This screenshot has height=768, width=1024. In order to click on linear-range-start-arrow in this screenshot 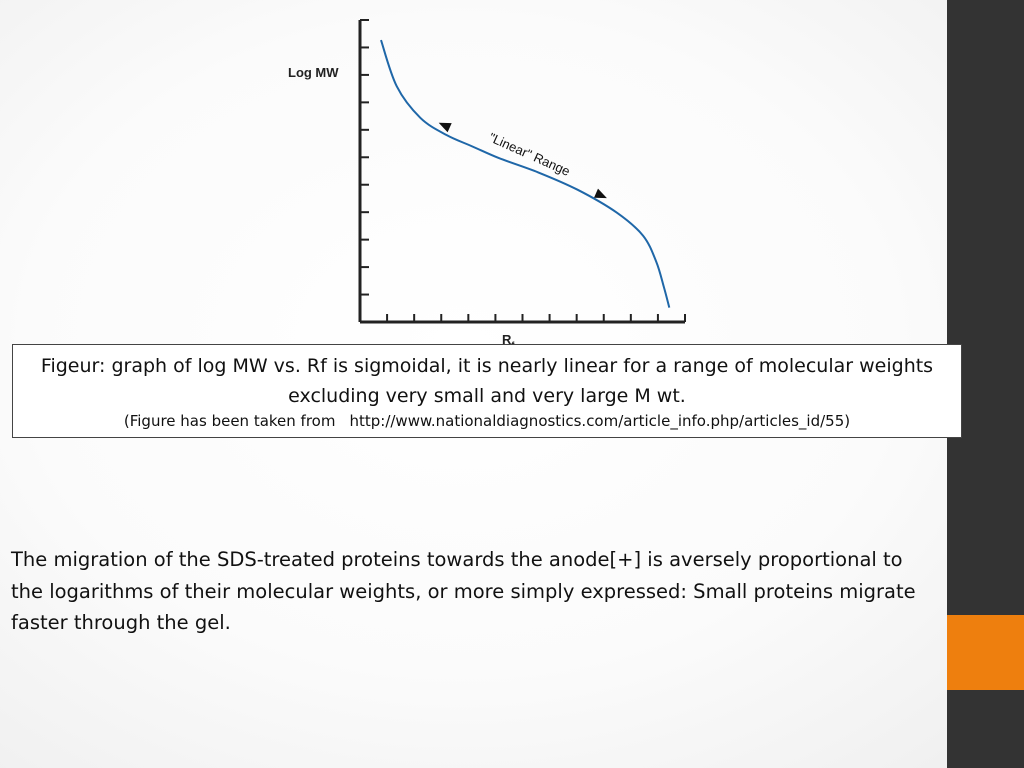, I will do `click(445, 127)`.